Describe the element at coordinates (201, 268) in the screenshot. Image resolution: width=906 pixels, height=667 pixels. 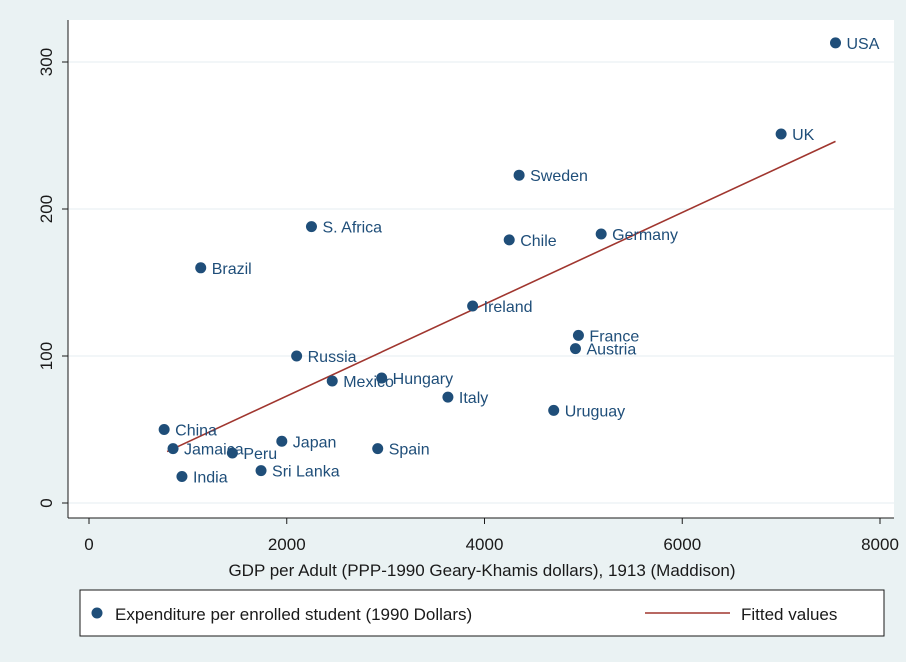
I see `point-brazil` at that location.